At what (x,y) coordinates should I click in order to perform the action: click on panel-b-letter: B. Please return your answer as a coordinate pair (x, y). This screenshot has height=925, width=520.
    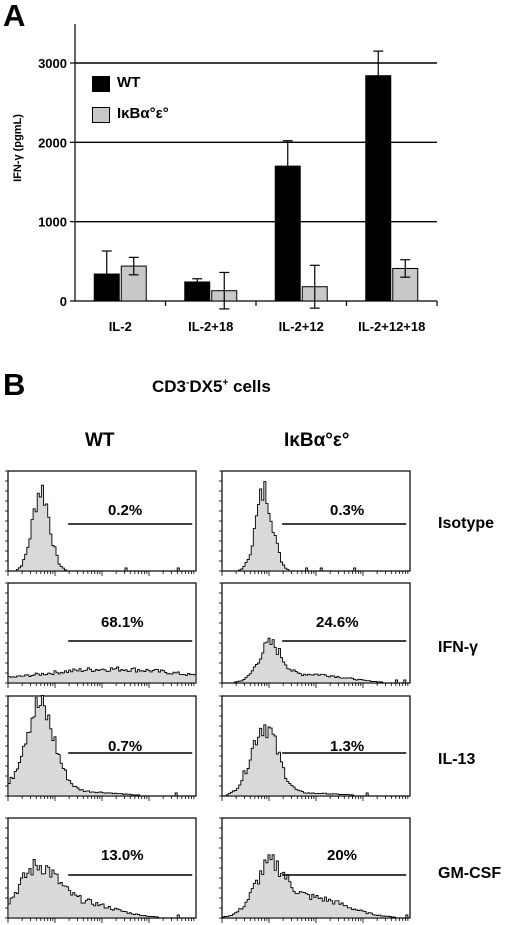
    Looking at the image, I should click on (14, 384).